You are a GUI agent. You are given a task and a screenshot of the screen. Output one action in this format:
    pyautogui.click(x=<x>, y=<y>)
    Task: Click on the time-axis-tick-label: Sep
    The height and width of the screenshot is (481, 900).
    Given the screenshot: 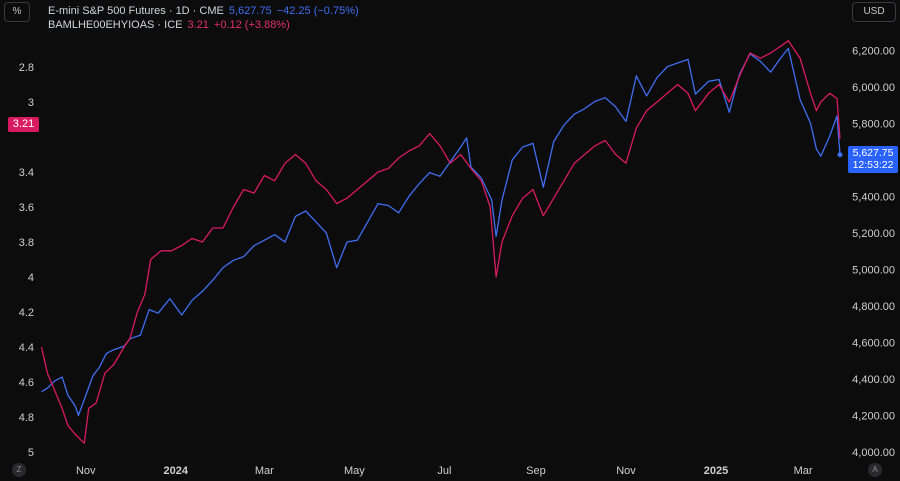 What is the action you would take?
    pyautogui.click(x=536, y=471)
    